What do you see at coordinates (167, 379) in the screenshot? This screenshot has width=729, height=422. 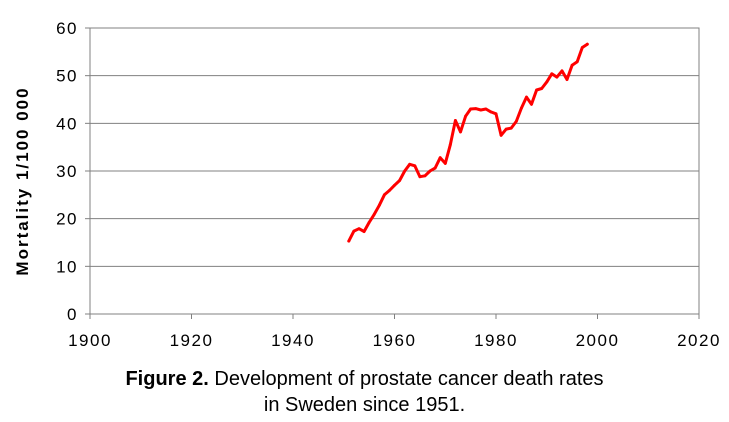 I see `caption-label: Figure 2.` at bounding box center [167, 379].